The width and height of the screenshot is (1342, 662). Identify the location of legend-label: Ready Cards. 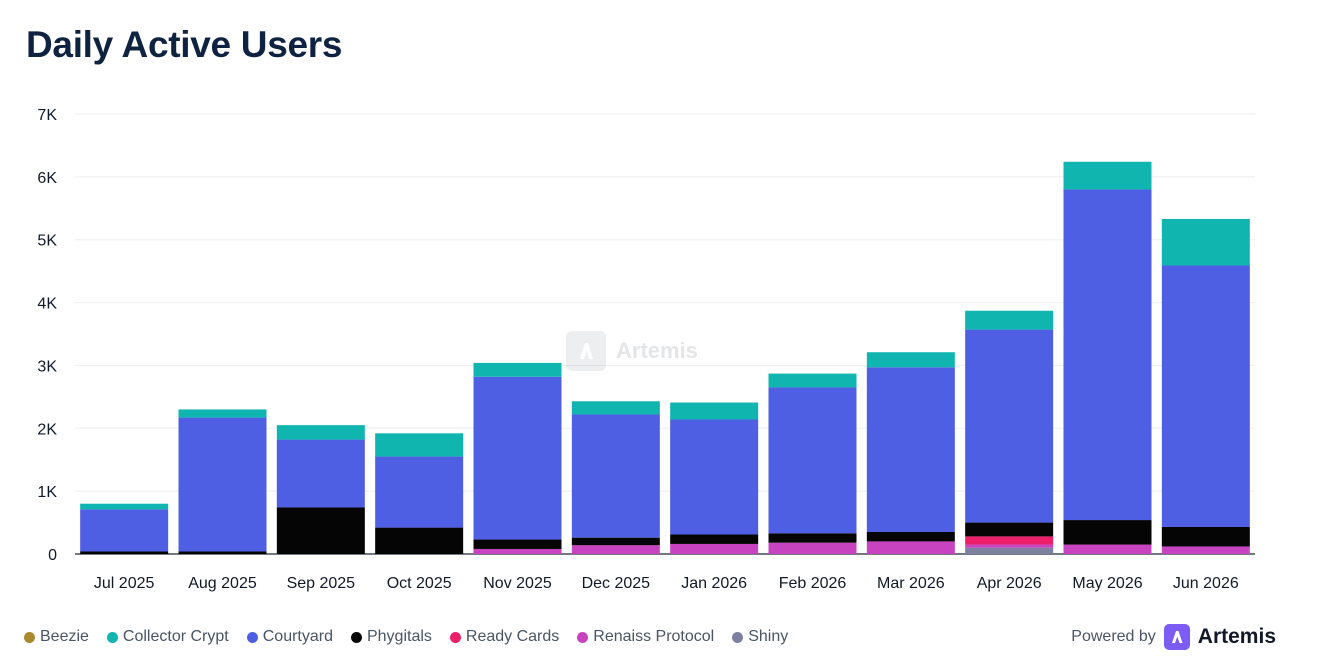
(512, 636).